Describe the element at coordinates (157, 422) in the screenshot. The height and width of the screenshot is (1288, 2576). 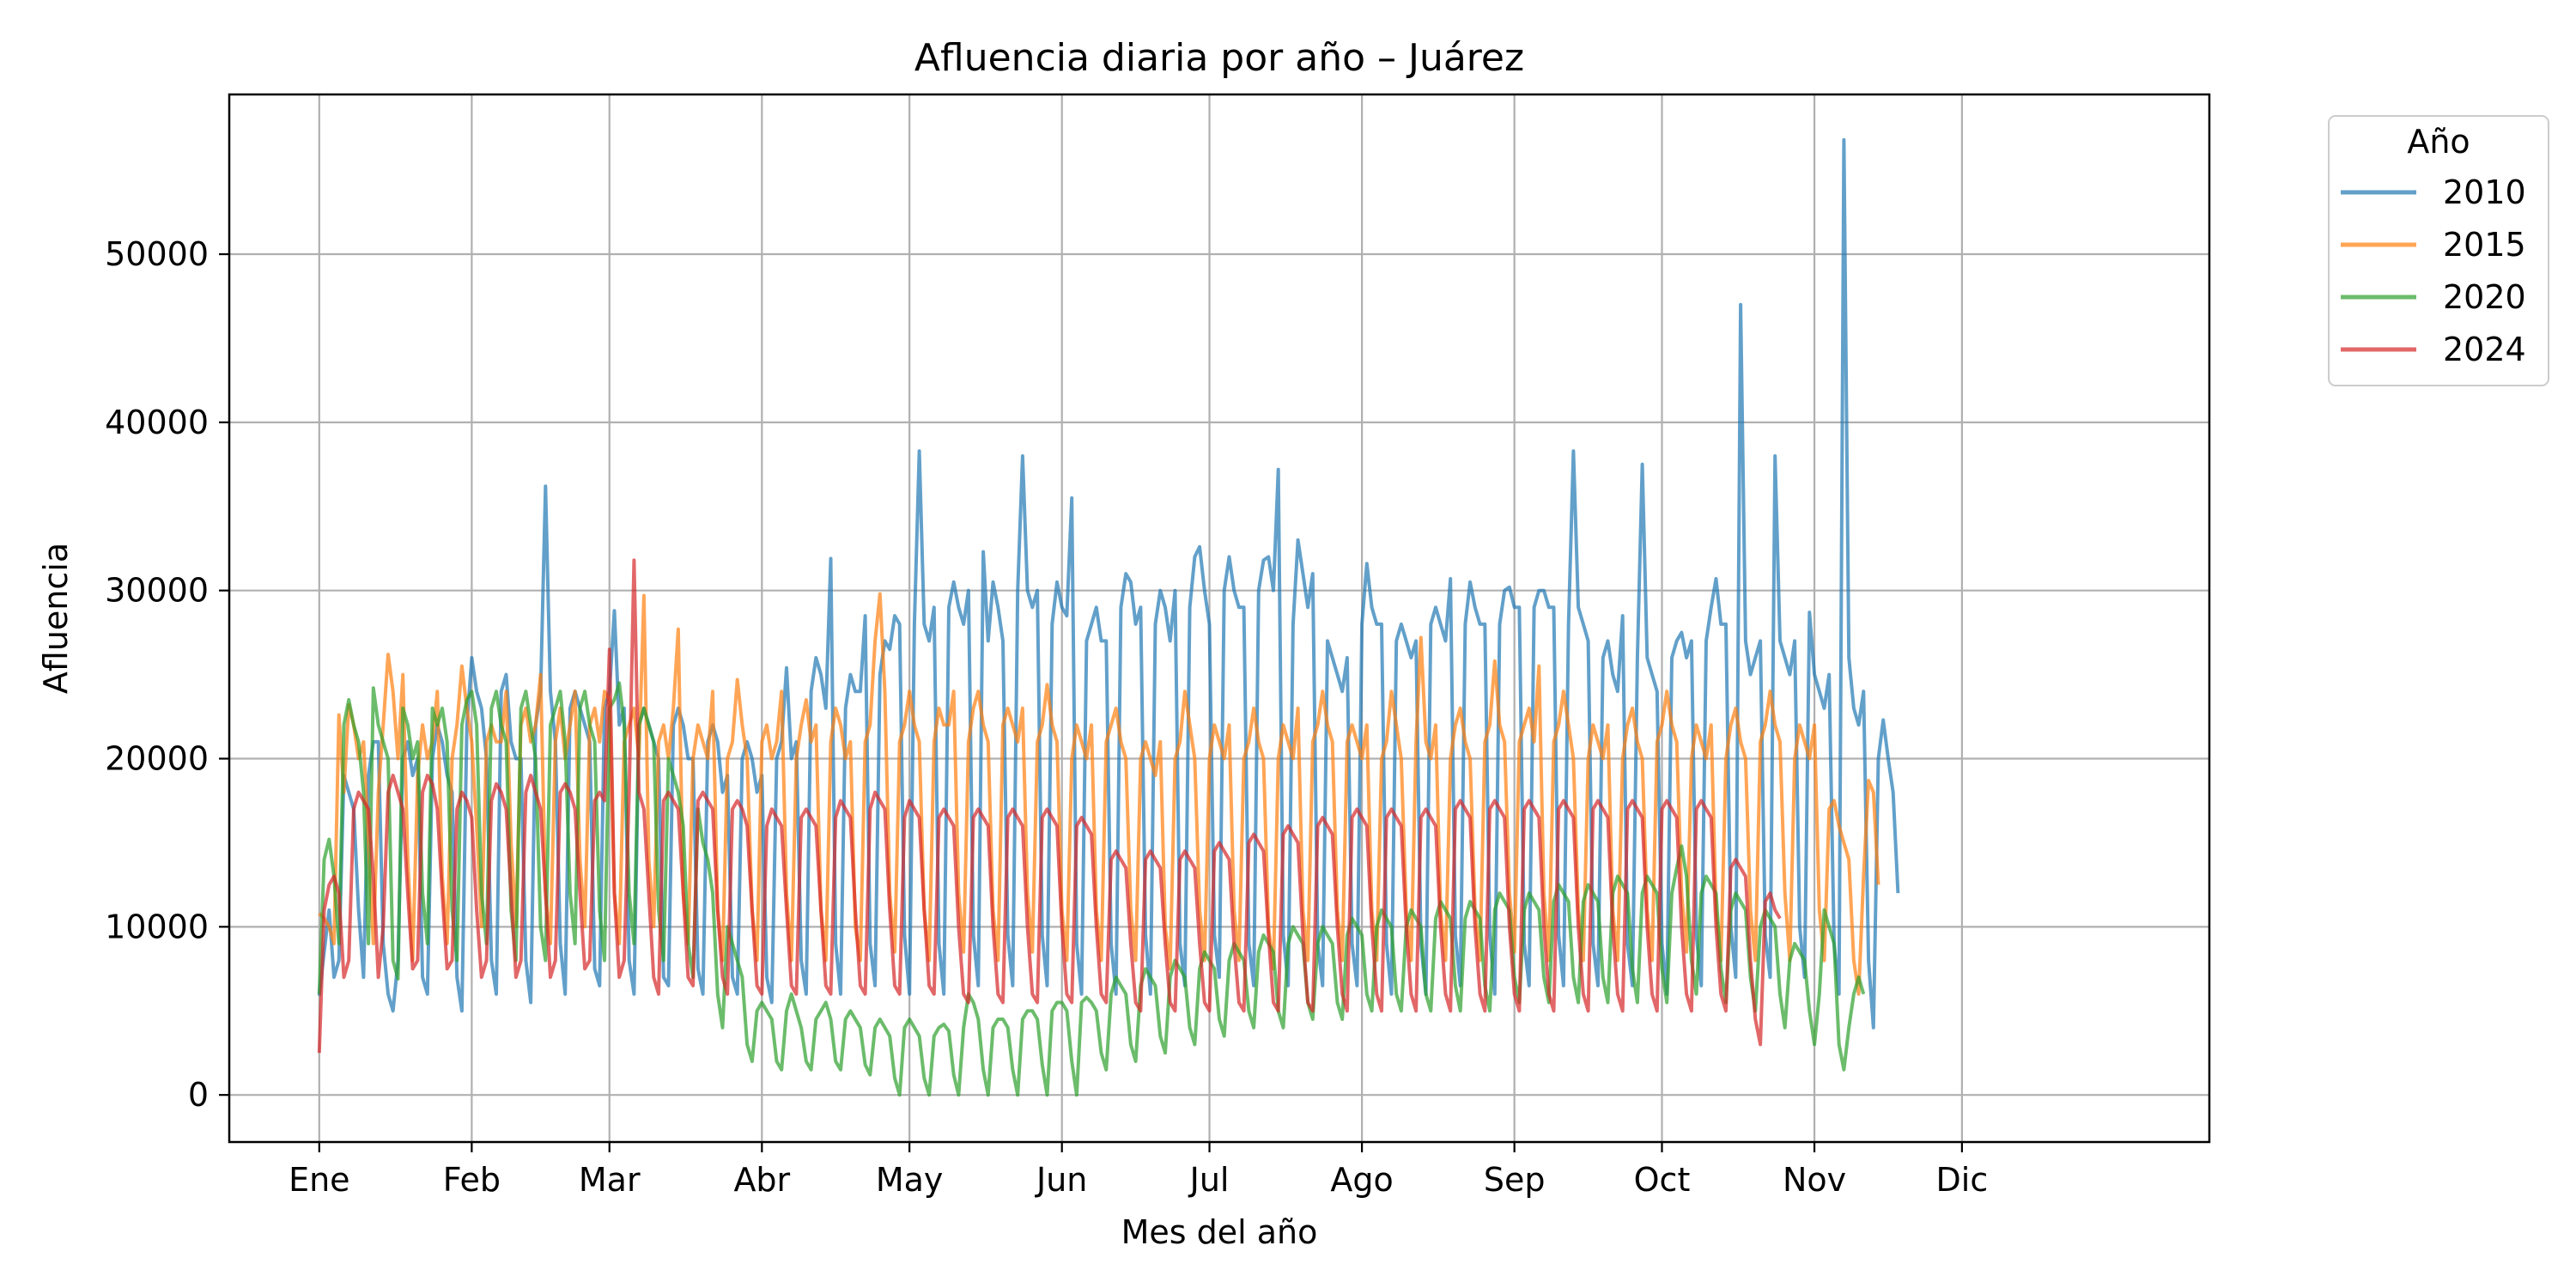
I see `y-tick-label: 40000` at that location.